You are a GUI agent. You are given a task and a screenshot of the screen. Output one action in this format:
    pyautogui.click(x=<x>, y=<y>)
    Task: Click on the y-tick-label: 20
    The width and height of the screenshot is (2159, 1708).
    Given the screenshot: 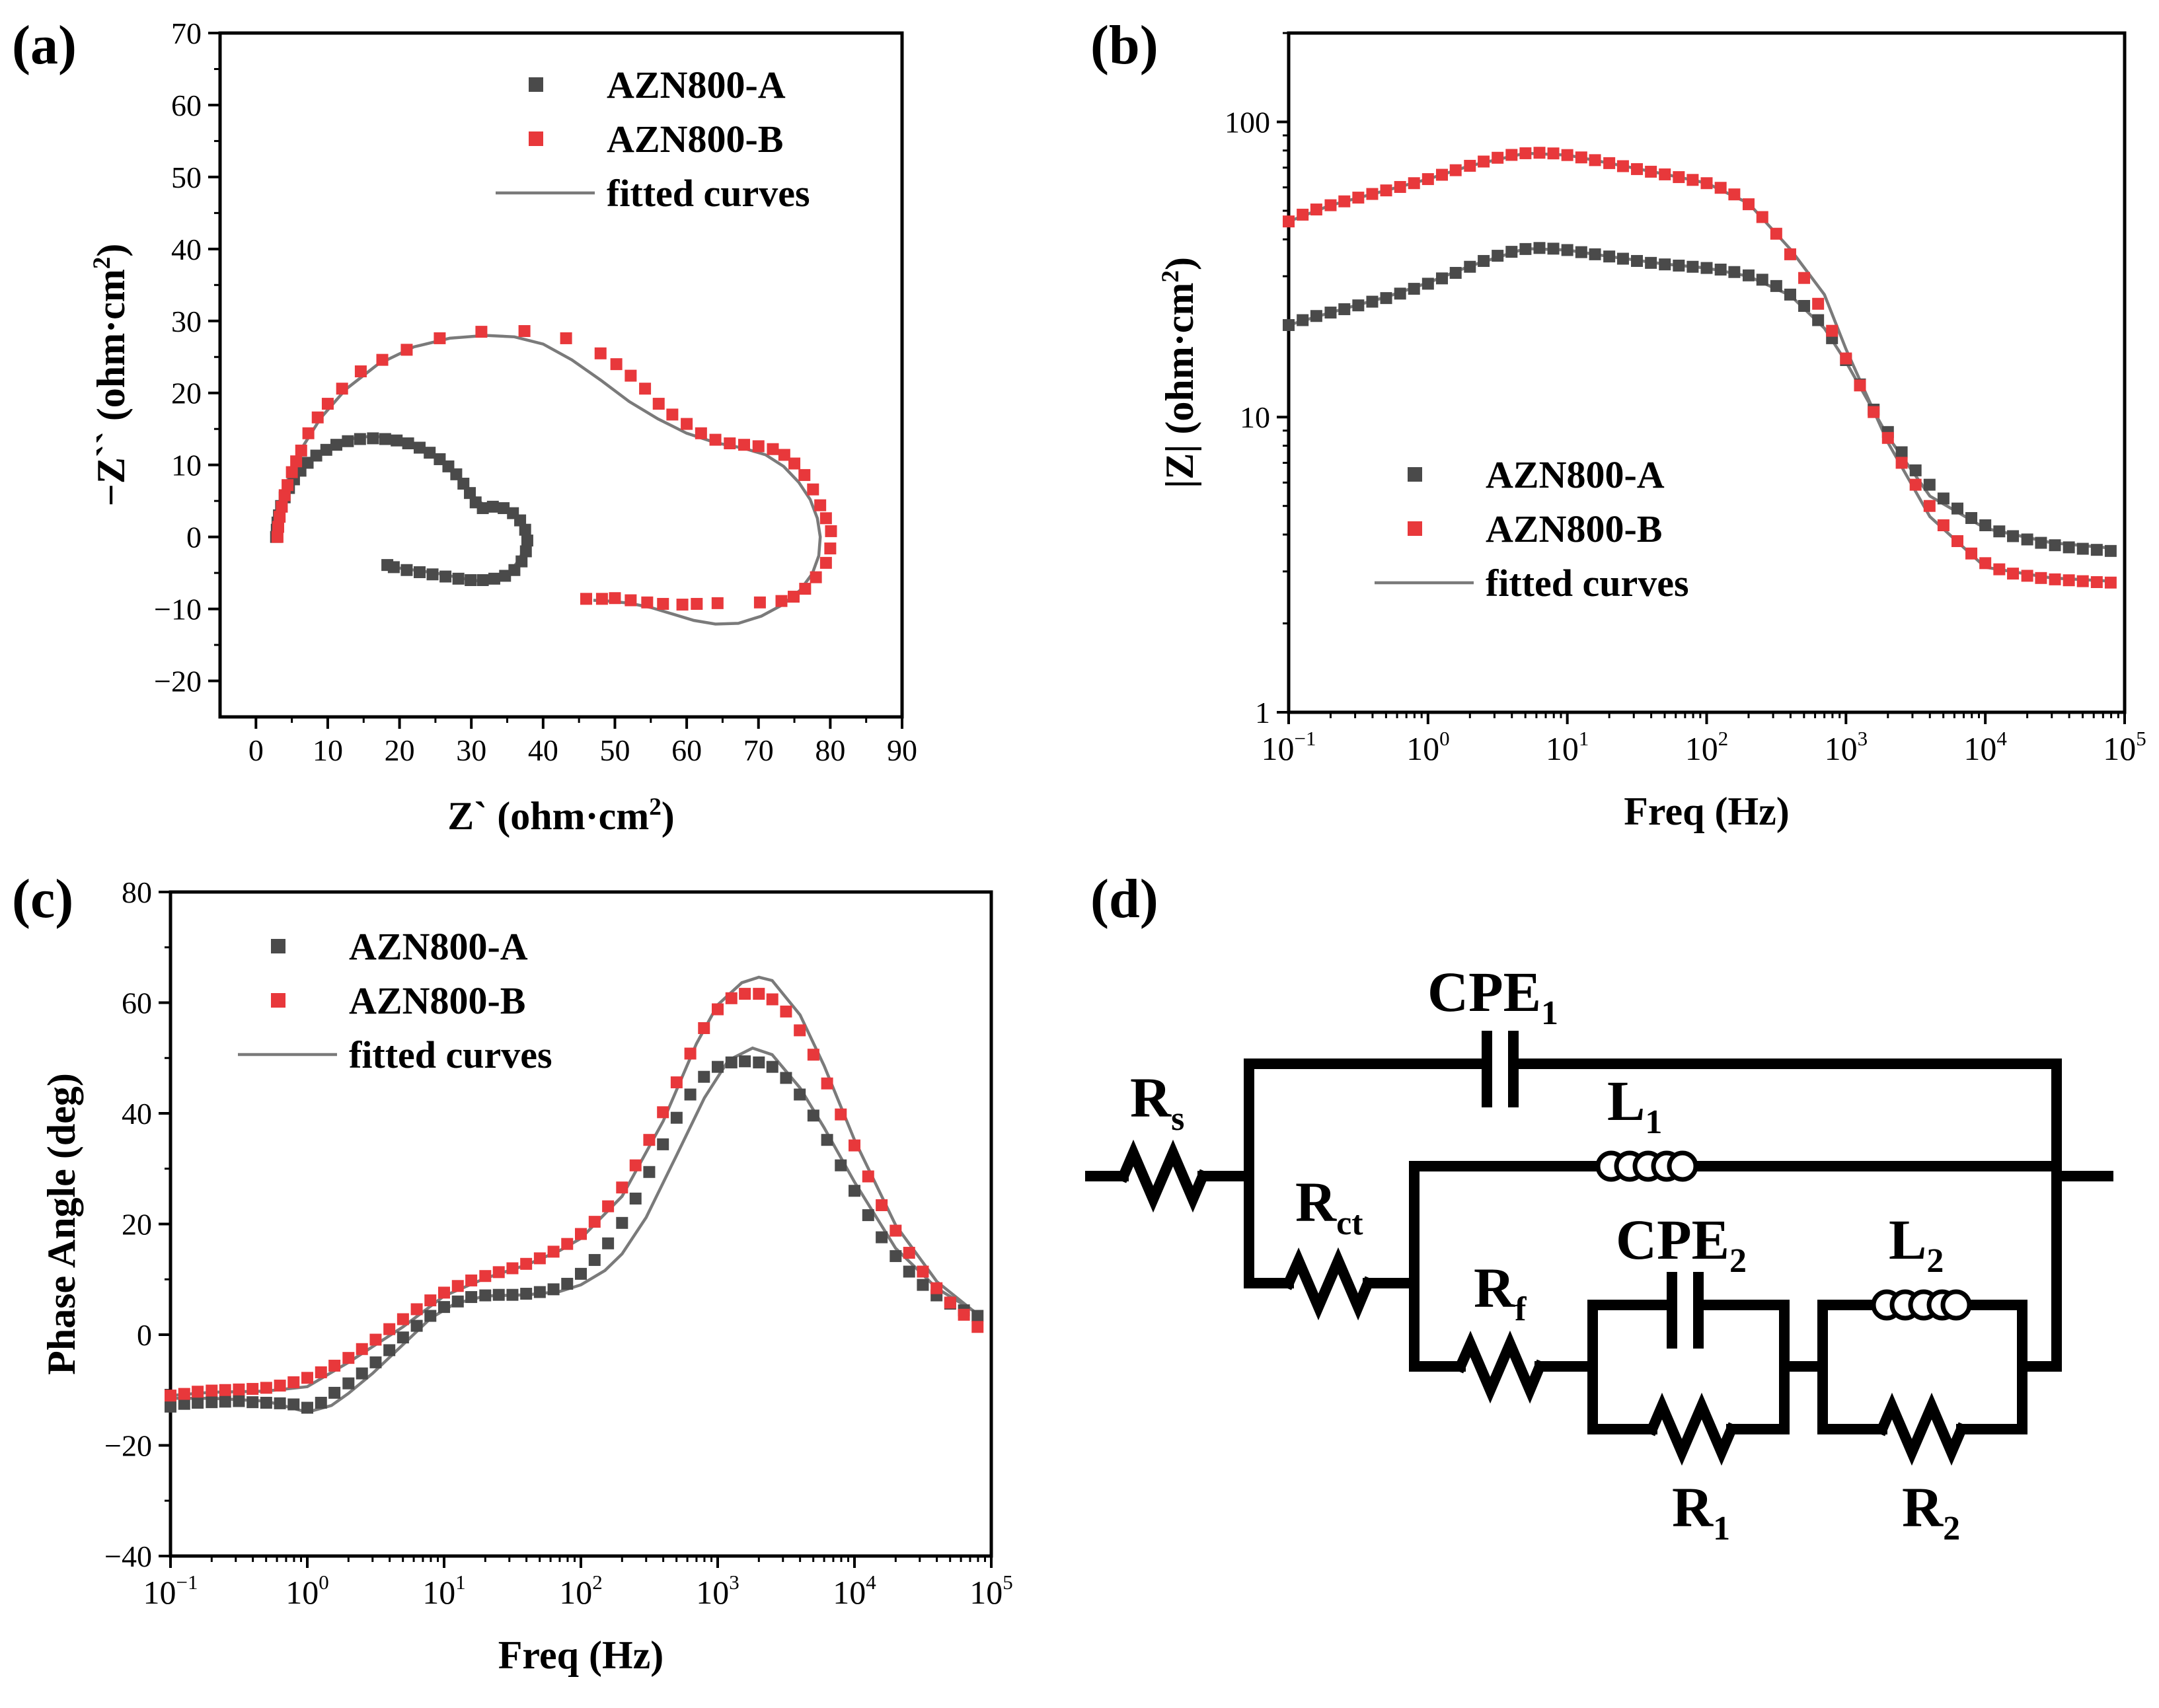 What is the action you would take?
    pyautogui.click(x=186, y=394)
    